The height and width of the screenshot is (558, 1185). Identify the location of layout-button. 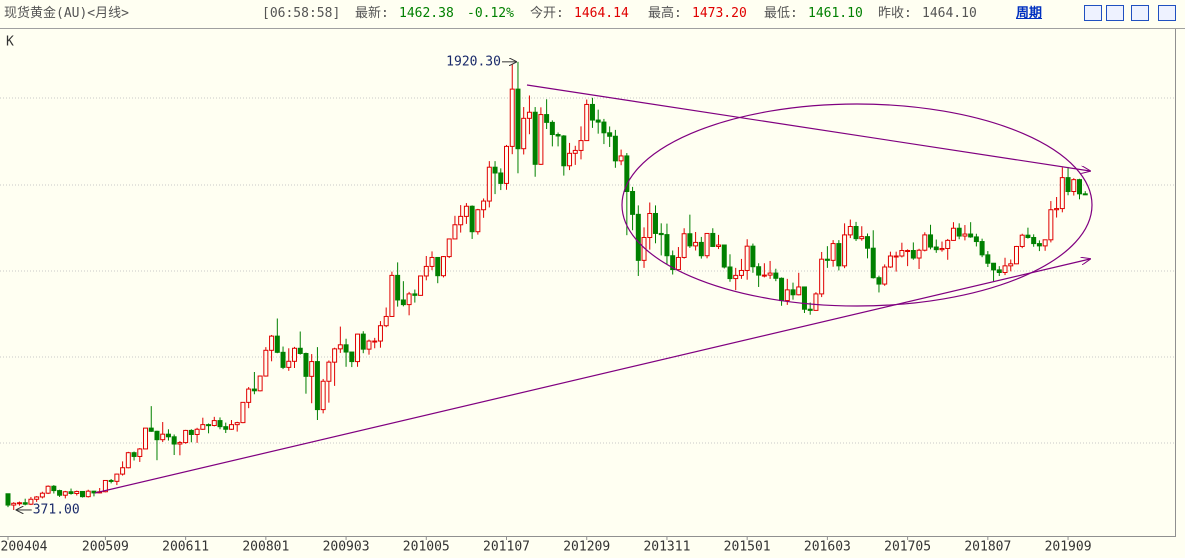
(1140, 13).